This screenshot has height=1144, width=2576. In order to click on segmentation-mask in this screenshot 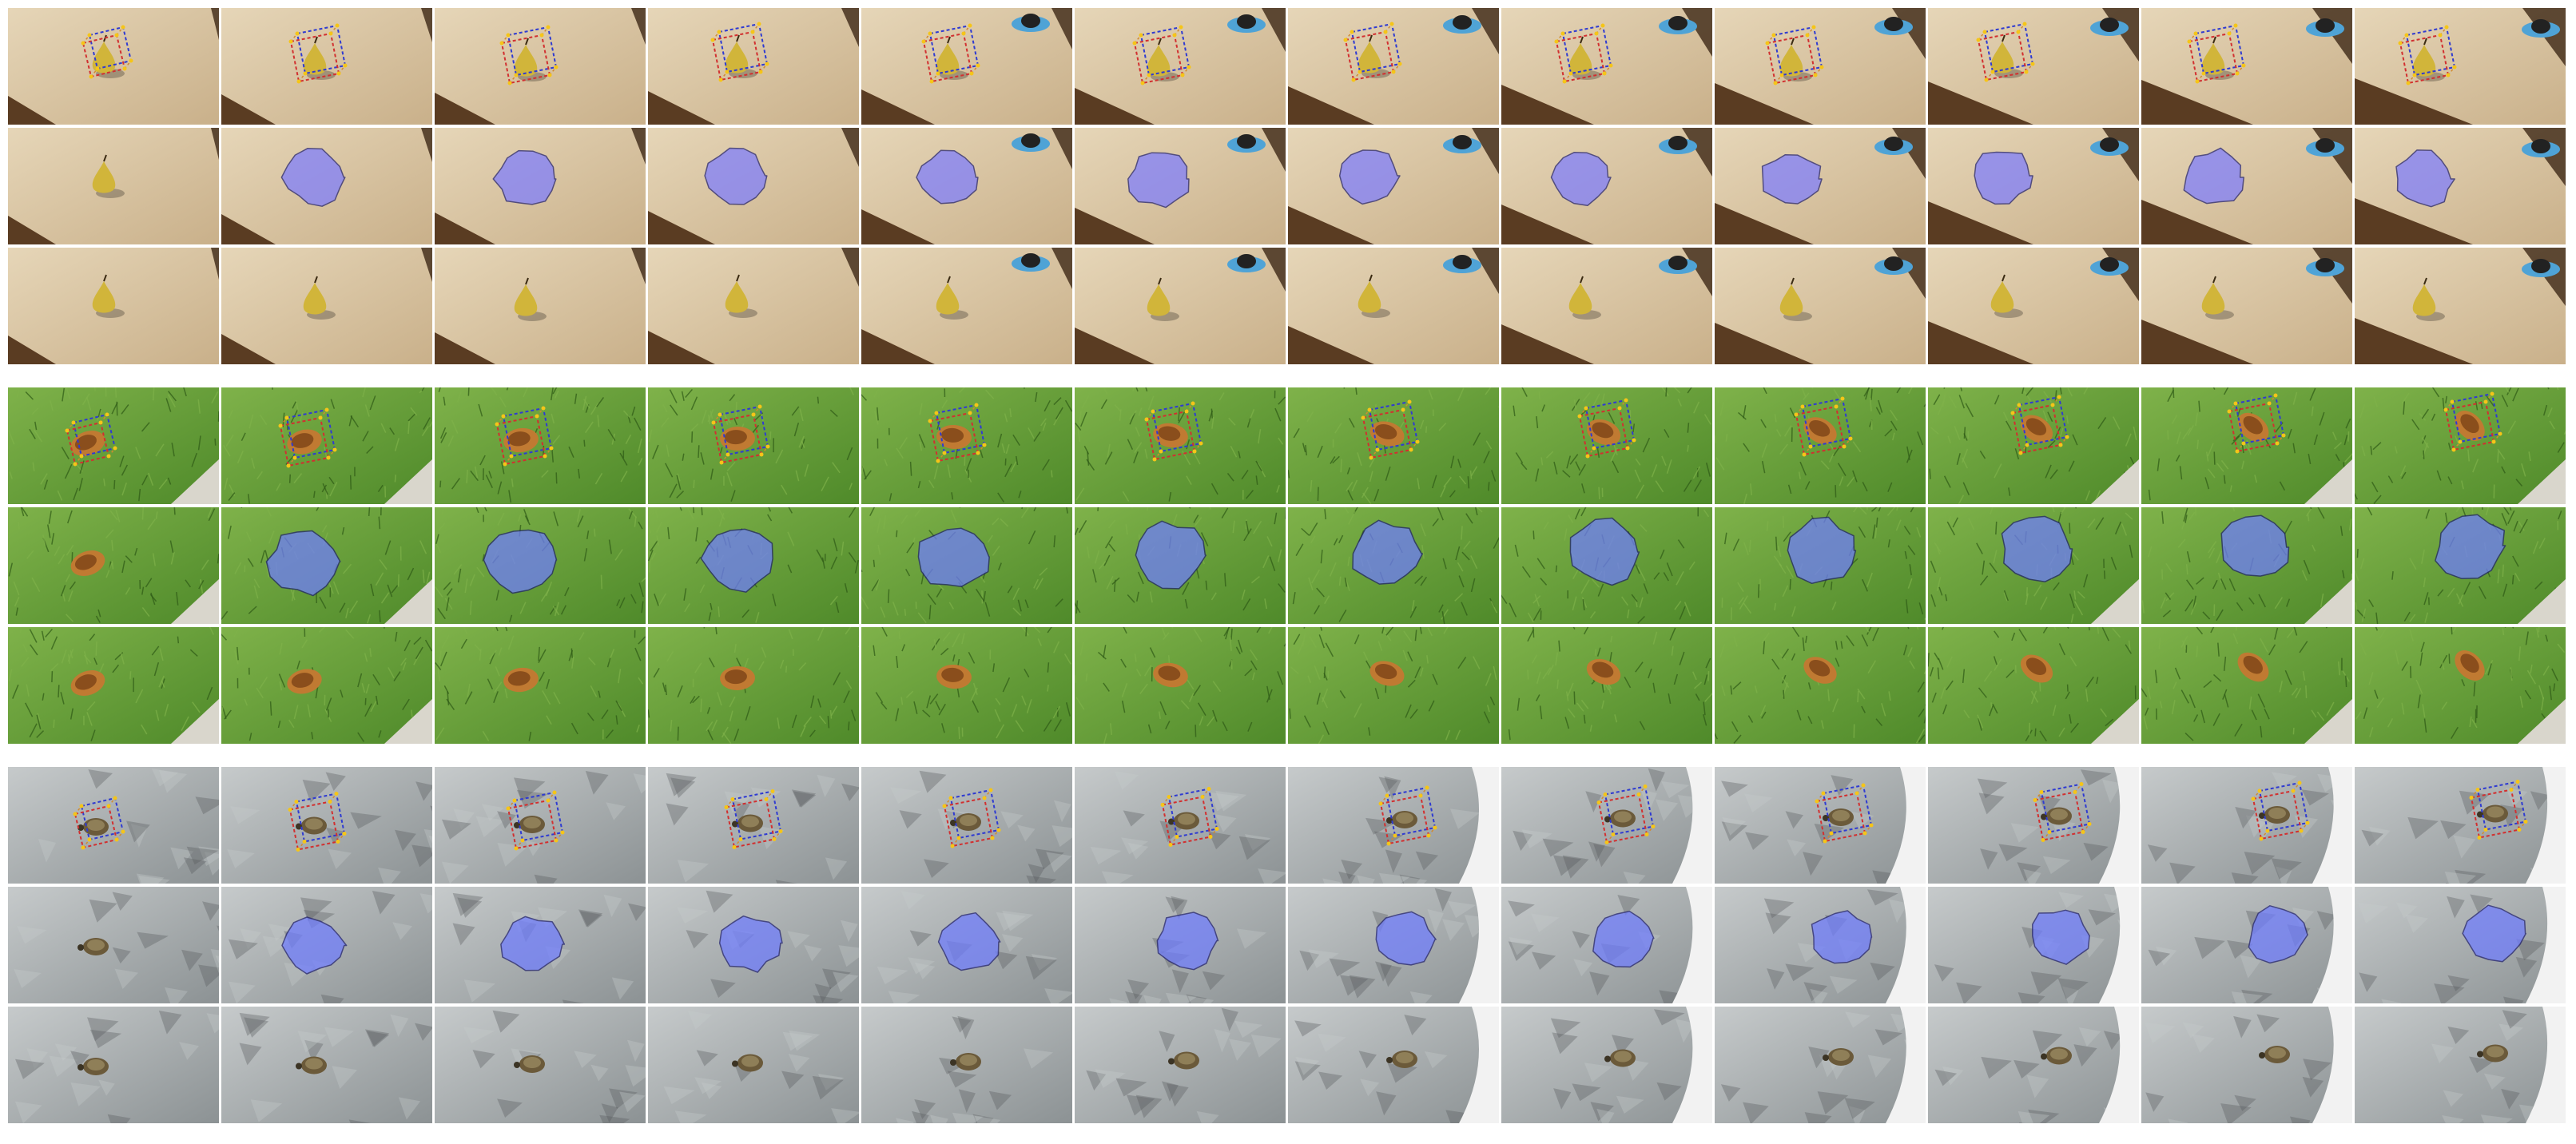, I will do `click(524, 177)`.